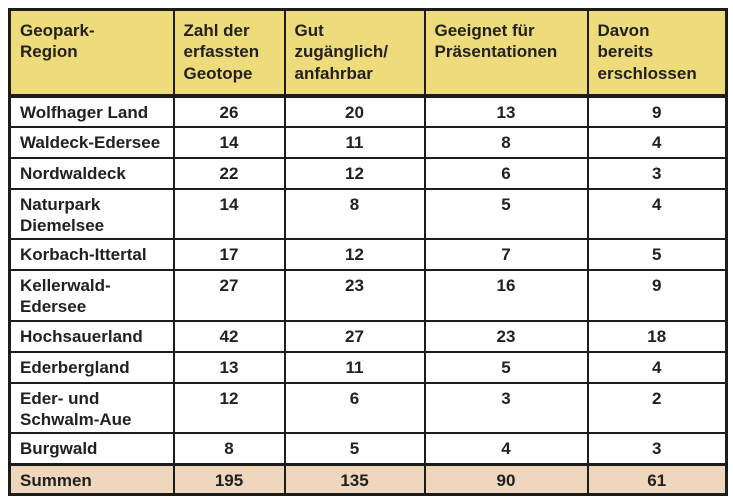  Describe the element at coordinates (354, 479) in the screenshot. I see `summary-value-cell: 135` at that location.